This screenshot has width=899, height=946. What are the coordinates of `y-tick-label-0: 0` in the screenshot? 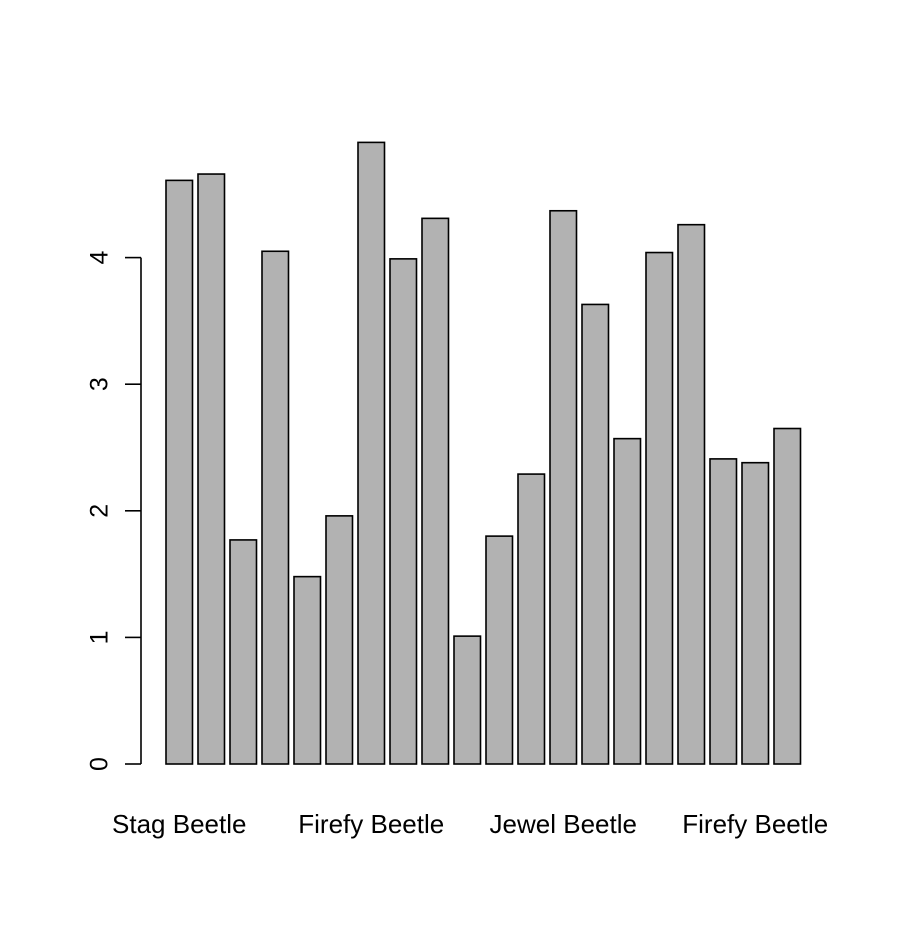 It's located at (100, 764).